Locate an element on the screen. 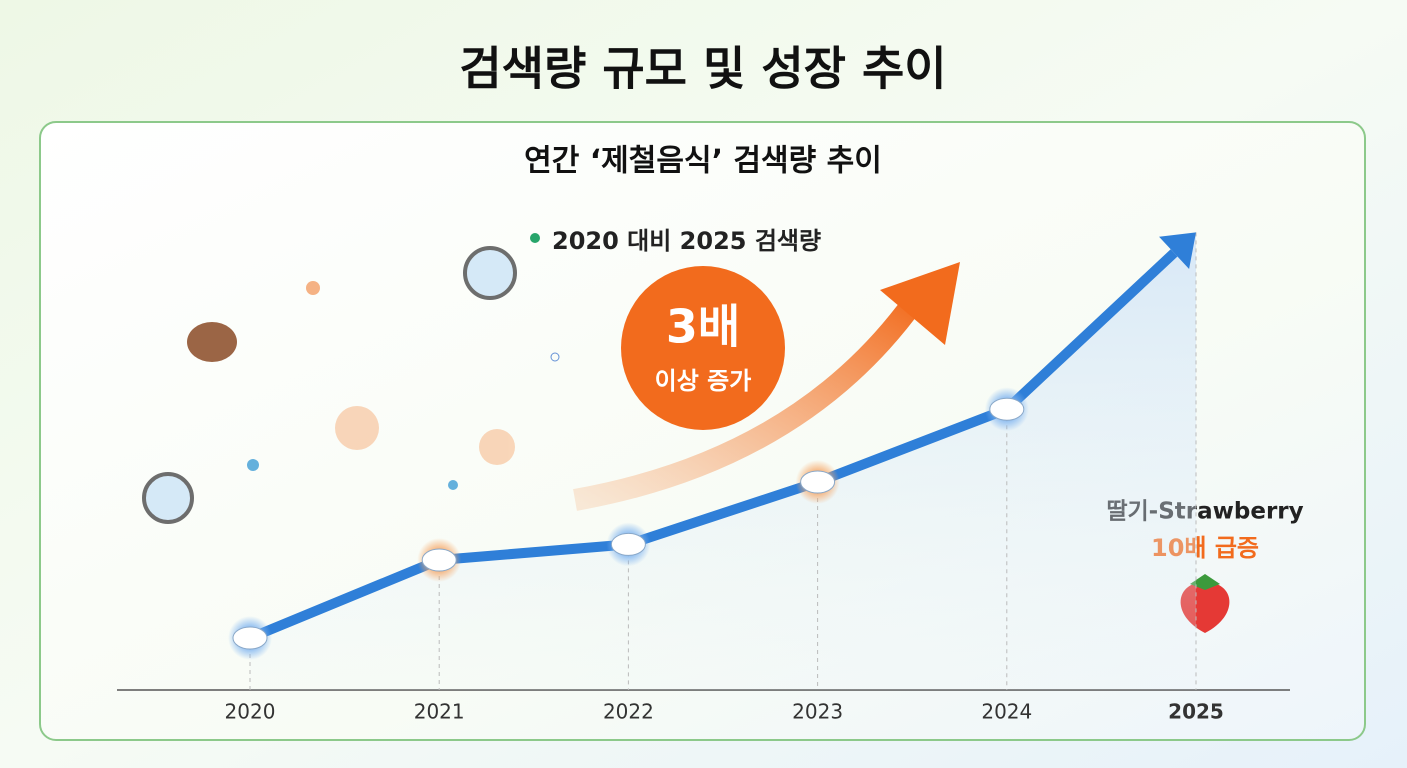 The height and width of the screenshot is (768, 1407). annotation: 2020 대비 2025 검색량 is located at coordinates (686, 241).